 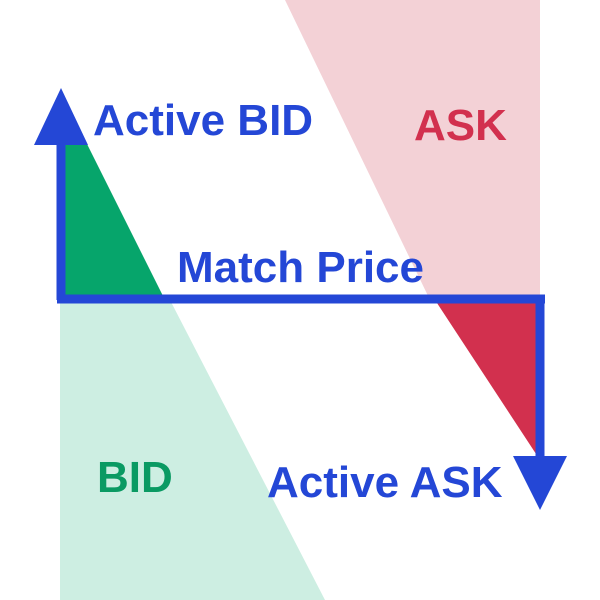 What do you see at coordinates (487, 380) in the screenshot?
I see `active-ask-zone` at bounding box center [487, 380].